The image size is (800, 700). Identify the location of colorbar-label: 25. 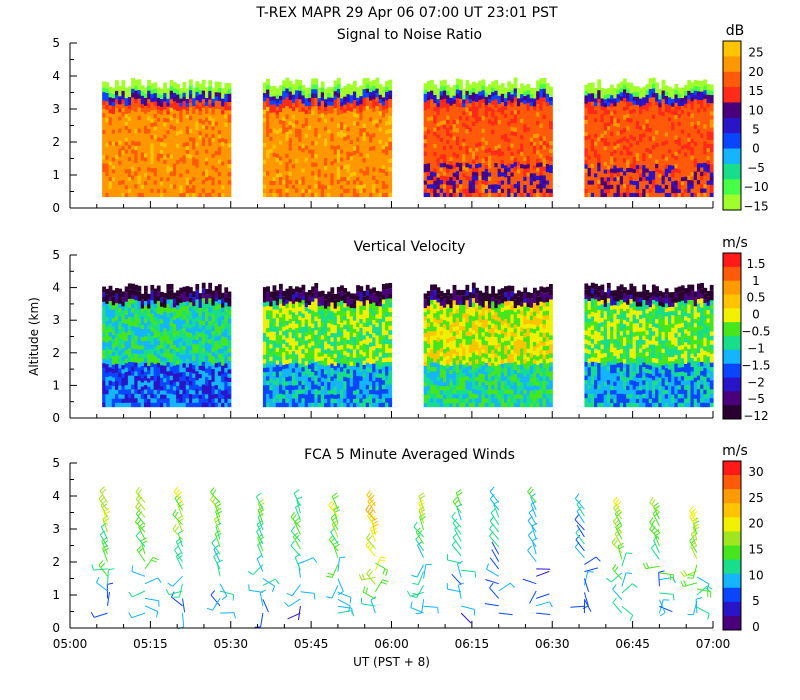
(755, 53).